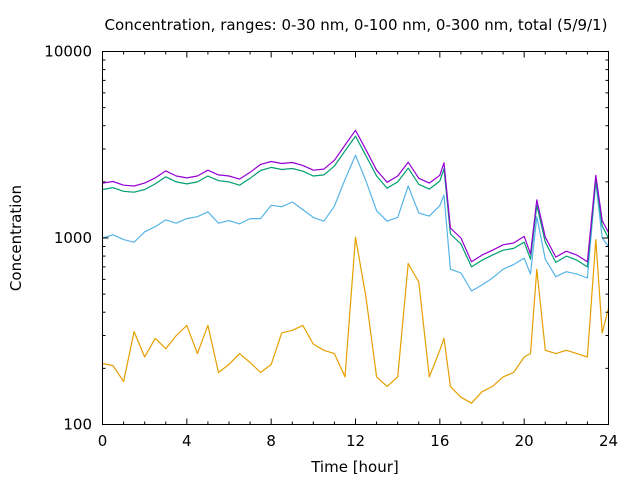 The height and width of the screenshot is (480, 640). I want to click on x-tick-label: 4, so click(187, 441).